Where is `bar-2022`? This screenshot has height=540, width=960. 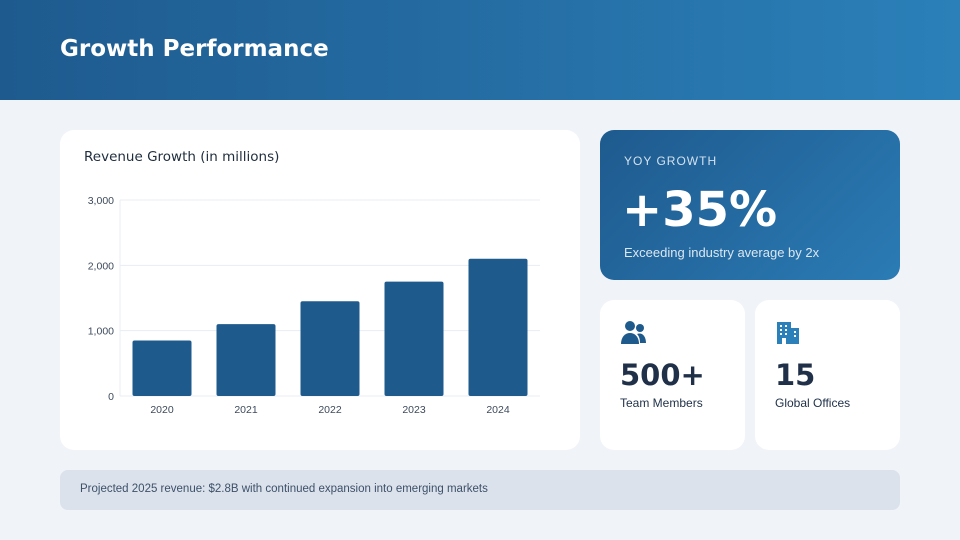 bar-2022 is located at coordinates (330, 348).